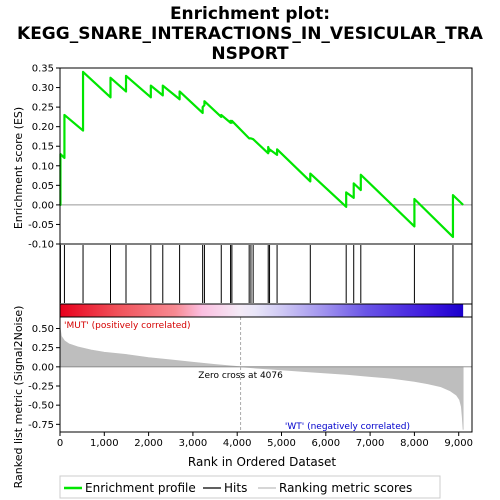  Describe the element at coordinates (104, 443) in the screenshot. I see `x-tick-label: 1,000` at that location.